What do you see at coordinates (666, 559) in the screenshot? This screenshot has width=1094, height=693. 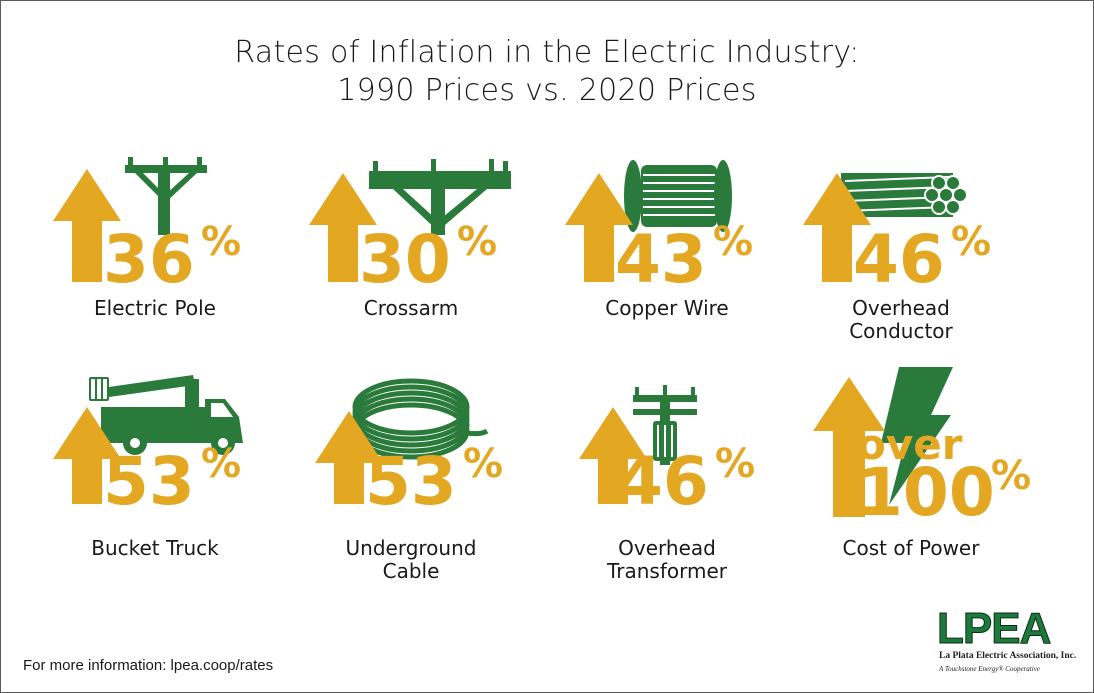 I see `stat-label: Overhead Transformer` at bounding box center [666, 559].